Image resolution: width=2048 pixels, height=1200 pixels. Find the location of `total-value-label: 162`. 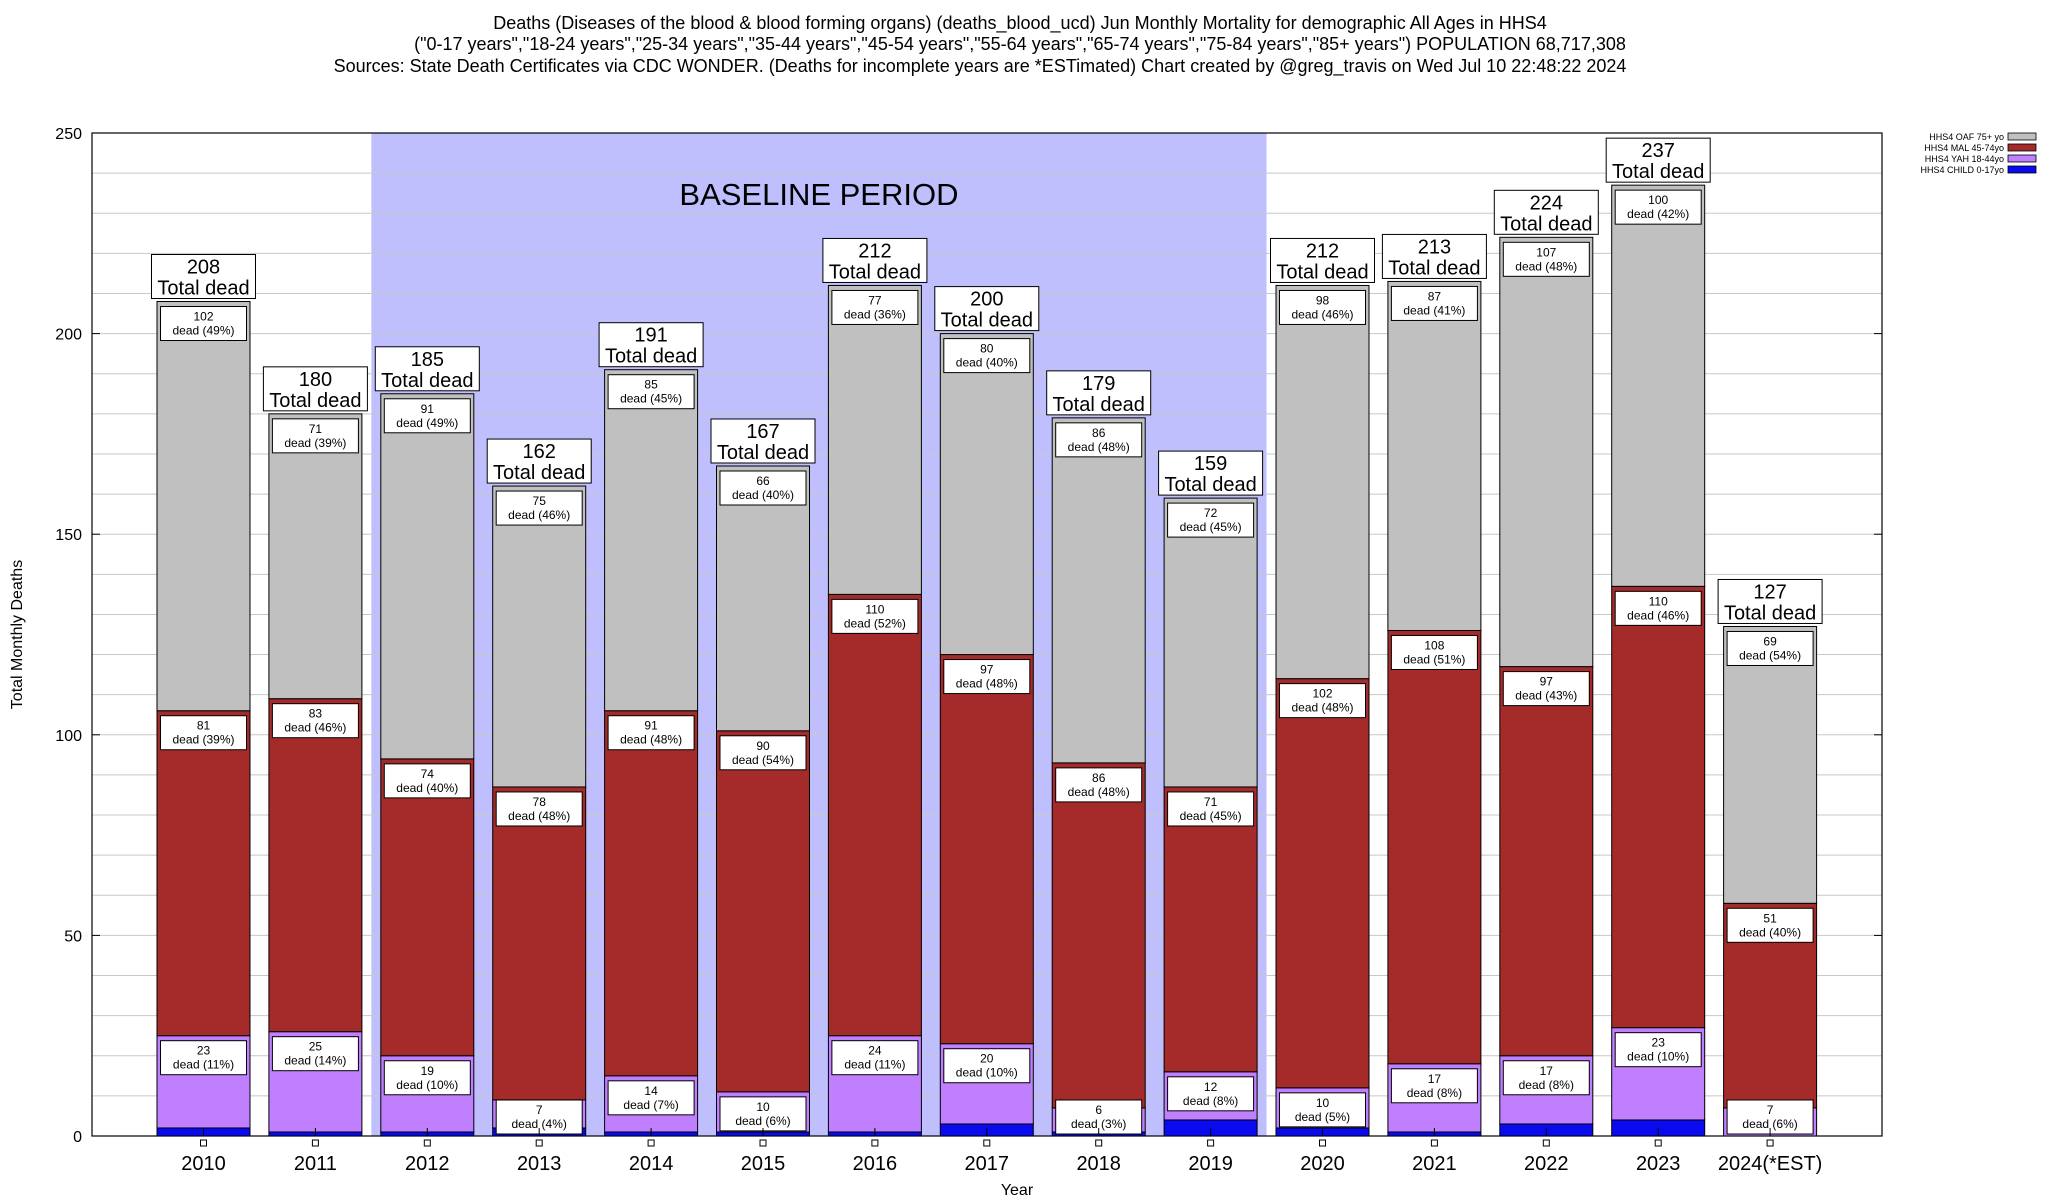

total-value-label: 162 is located at coordinates (539, 452).